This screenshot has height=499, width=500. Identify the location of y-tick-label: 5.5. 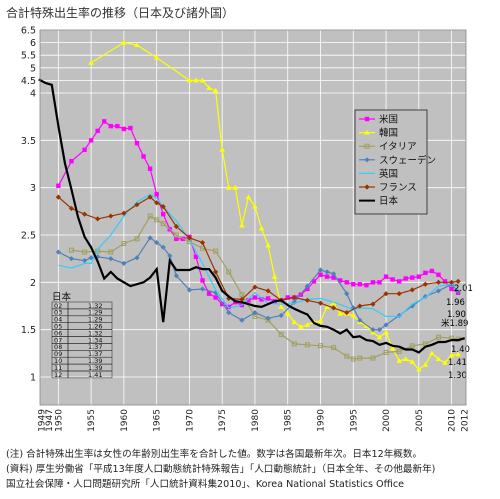
(28, 56).